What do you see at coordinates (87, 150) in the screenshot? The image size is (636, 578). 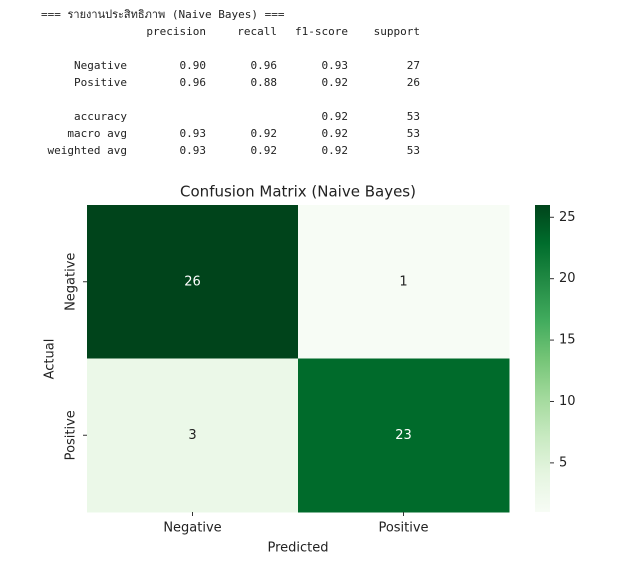 I see `report-row-label: weighted avg` at bounding box center [87, 150].